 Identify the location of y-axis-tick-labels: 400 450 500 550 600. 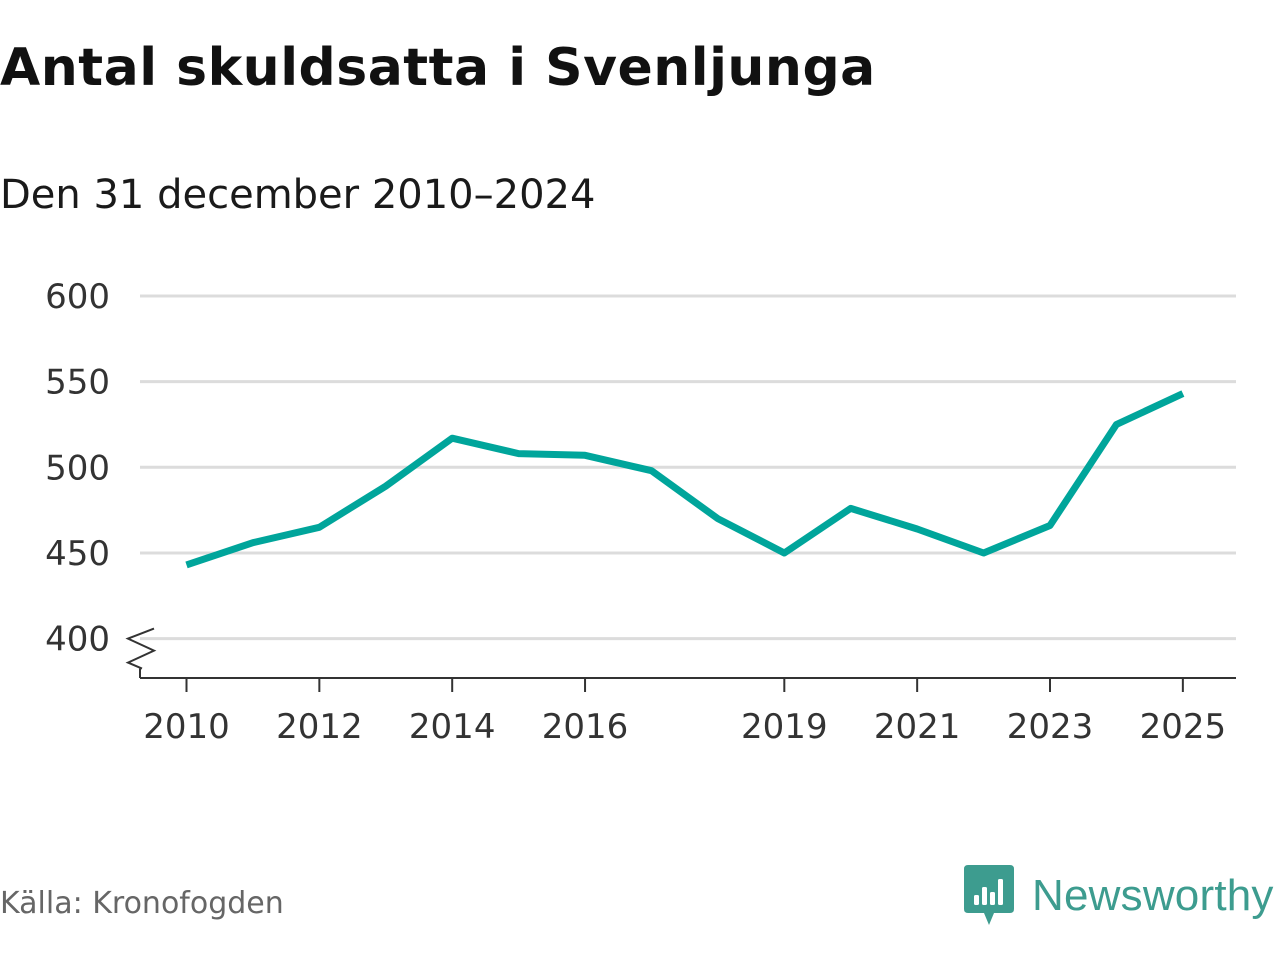
(77, 468).